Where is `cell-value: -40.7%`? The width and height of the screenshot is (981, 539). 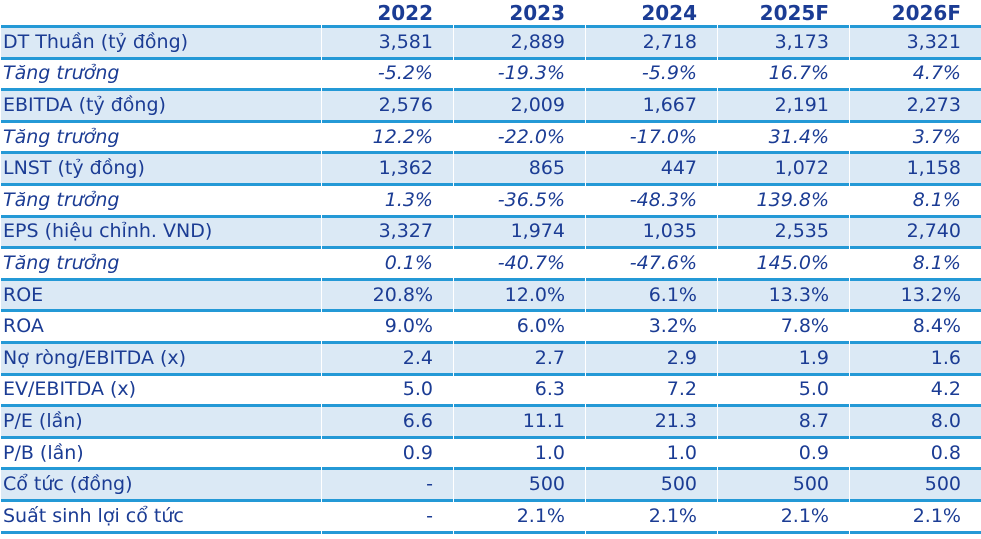
cell-value: -40.7% is located at coordinates (519, 265).